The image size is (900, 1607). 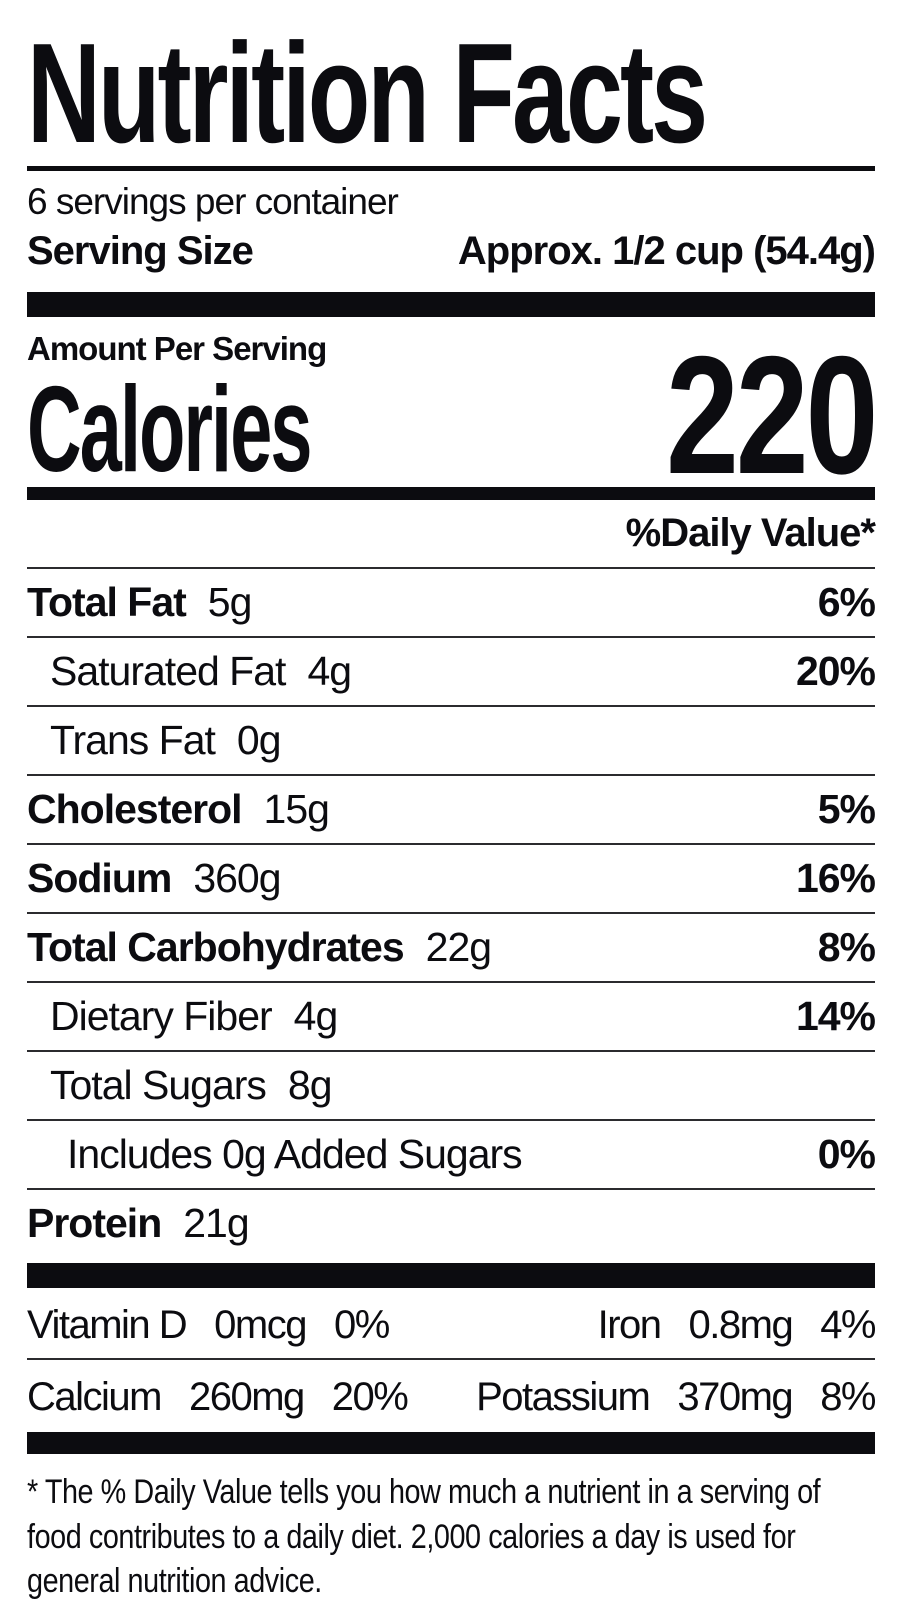 I want to click on amount-per-serving-label: Amount Per Serving, so click(x=177, y=348).